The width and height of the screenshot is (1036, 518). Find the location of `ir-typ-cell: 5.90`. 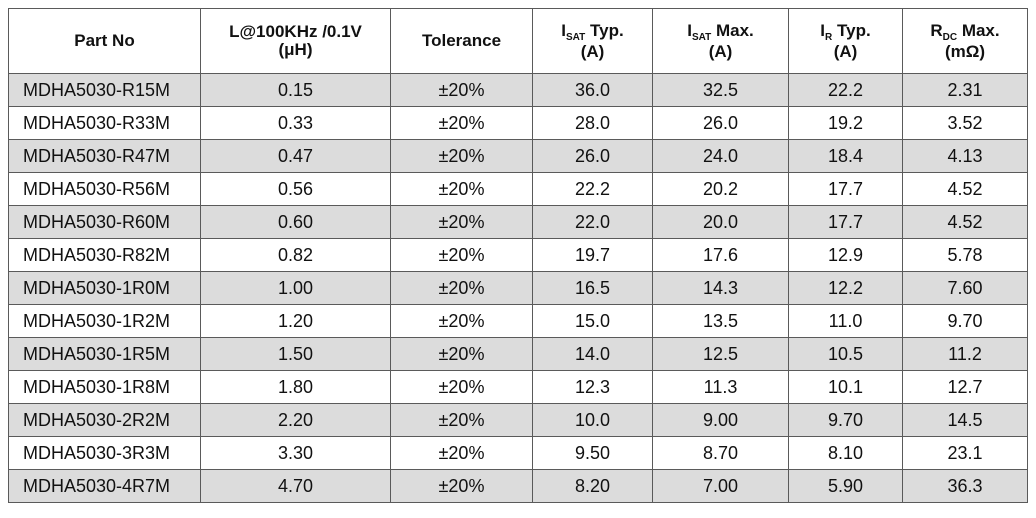

ir-typ-cell: 5.90 is located at coordinates (845, 486).